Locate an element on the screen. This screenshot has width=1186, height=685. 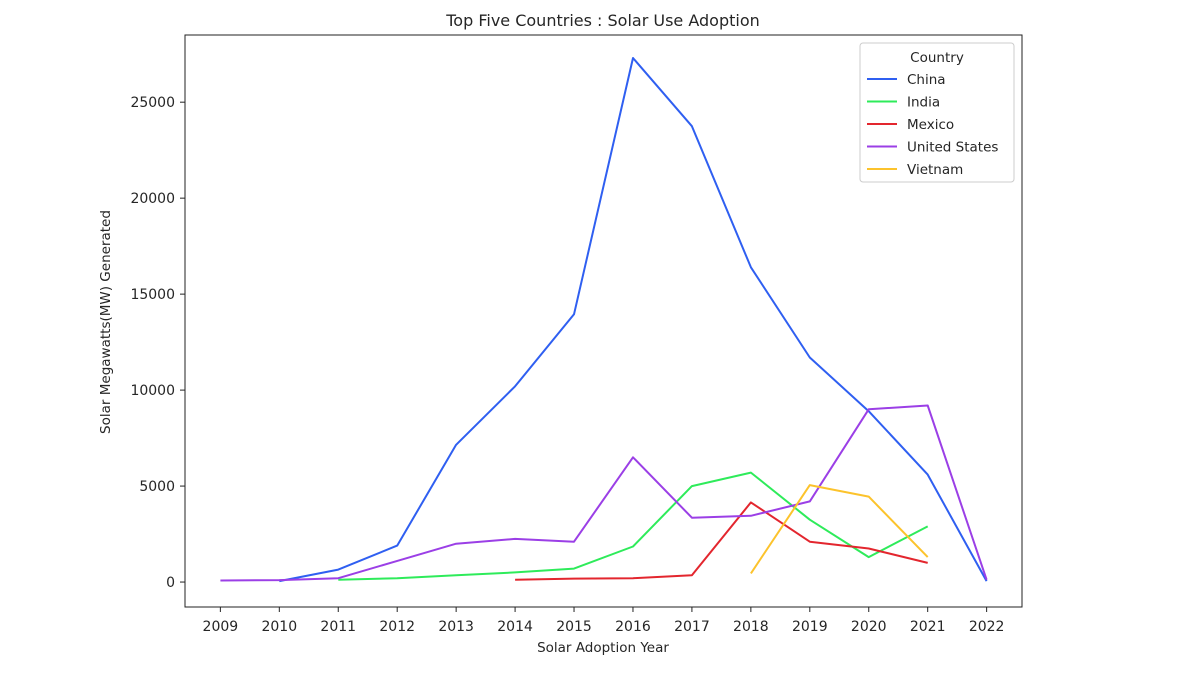
y-tick-label: 10000 is located at coordinates (152, 391).